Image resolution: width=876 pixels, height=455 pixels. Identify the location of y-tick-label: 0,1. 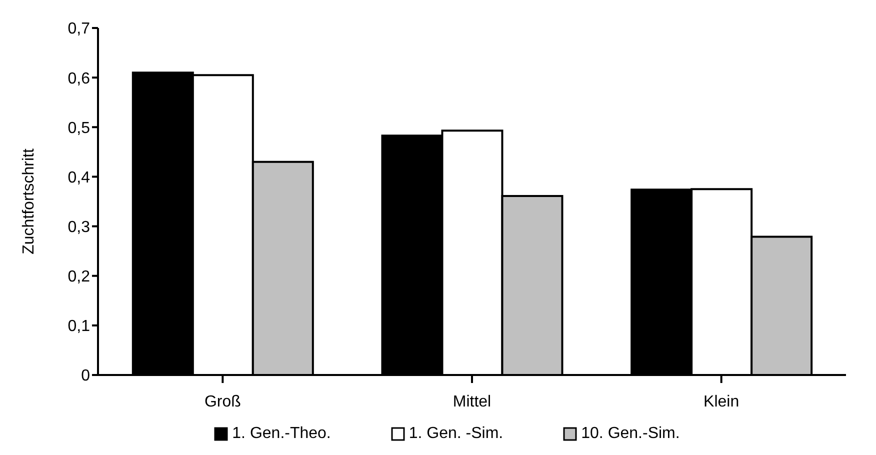
(79, 327).